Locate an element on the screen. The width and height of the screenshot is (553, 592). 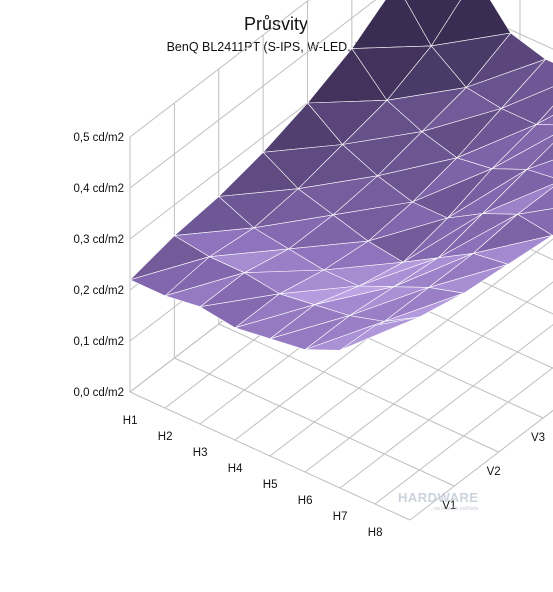
h-tick-label: H6 is located at coordinates (305, 501).